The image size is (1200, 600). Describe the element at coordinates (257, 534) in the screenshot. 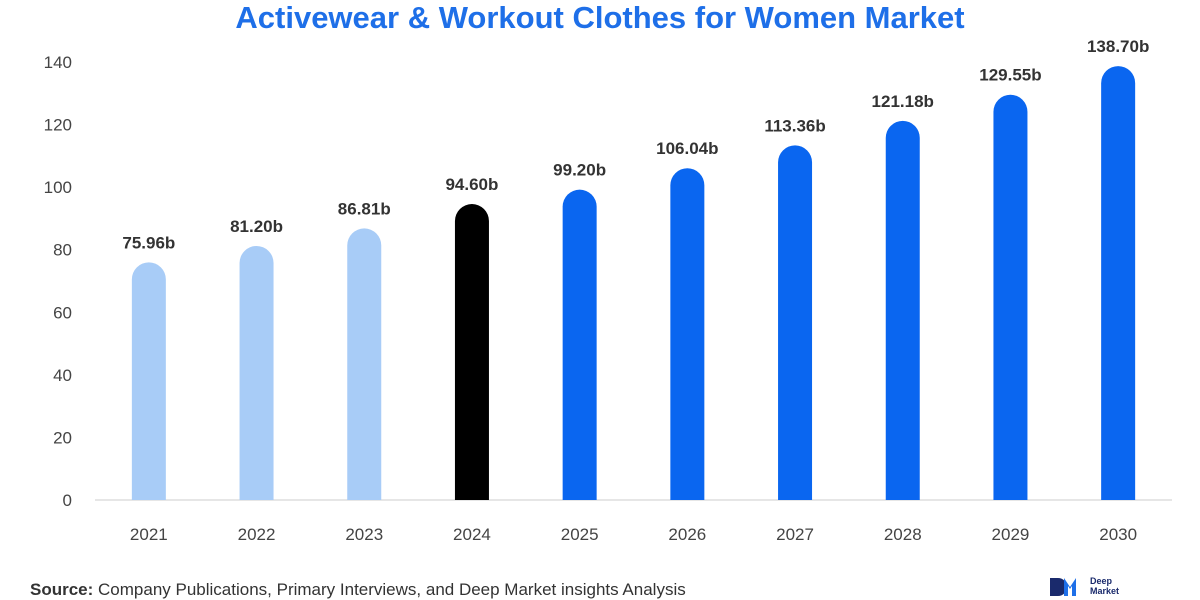

I see `x-tick-label: 2022` at that location.